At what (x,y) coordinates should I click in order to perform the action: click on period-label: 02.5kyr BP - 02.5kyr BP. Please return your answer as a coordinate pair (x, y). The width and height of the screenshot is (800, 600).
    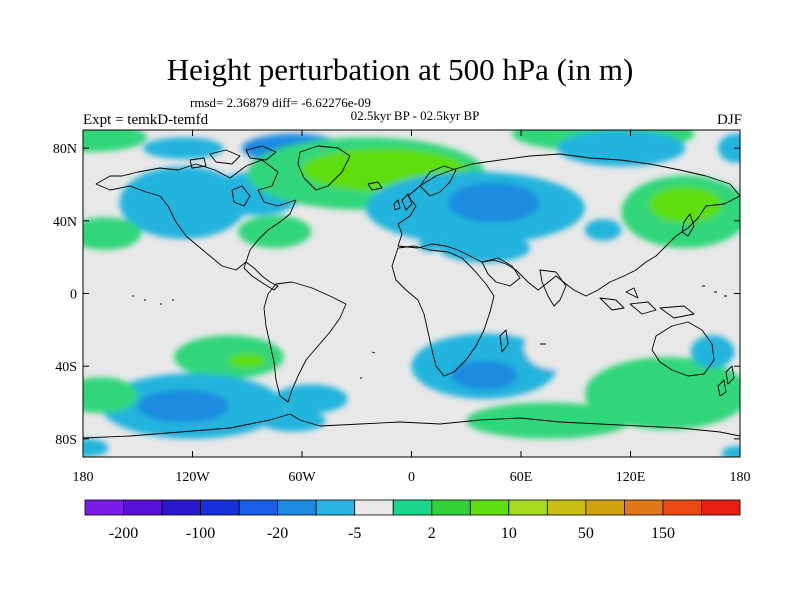
    Looking at the image, I should click on (415, 115).